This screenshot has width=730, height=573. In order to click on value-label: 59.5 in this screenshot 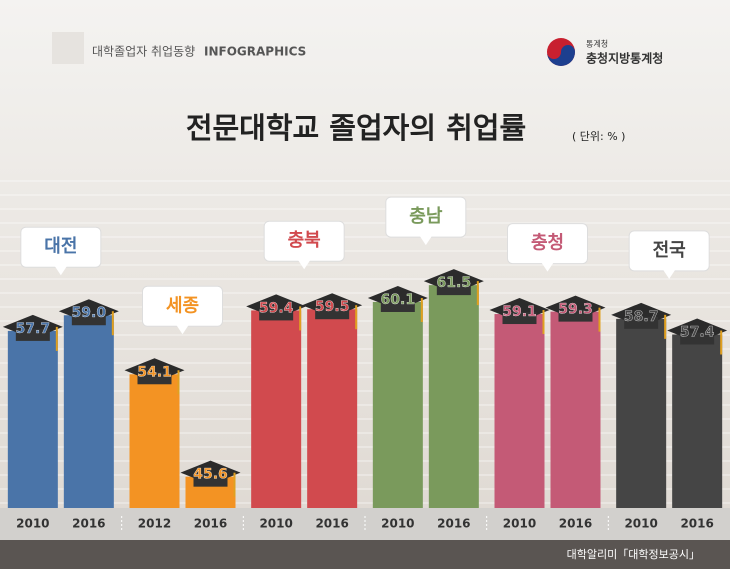, I will do `click(332, 307)`.